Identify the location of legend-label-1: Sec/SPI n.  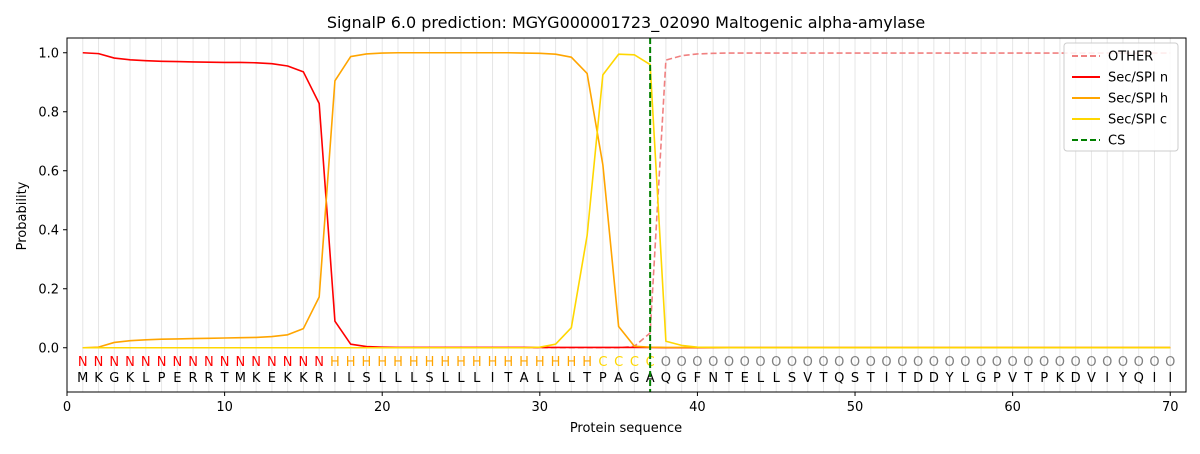
(1138, 78).